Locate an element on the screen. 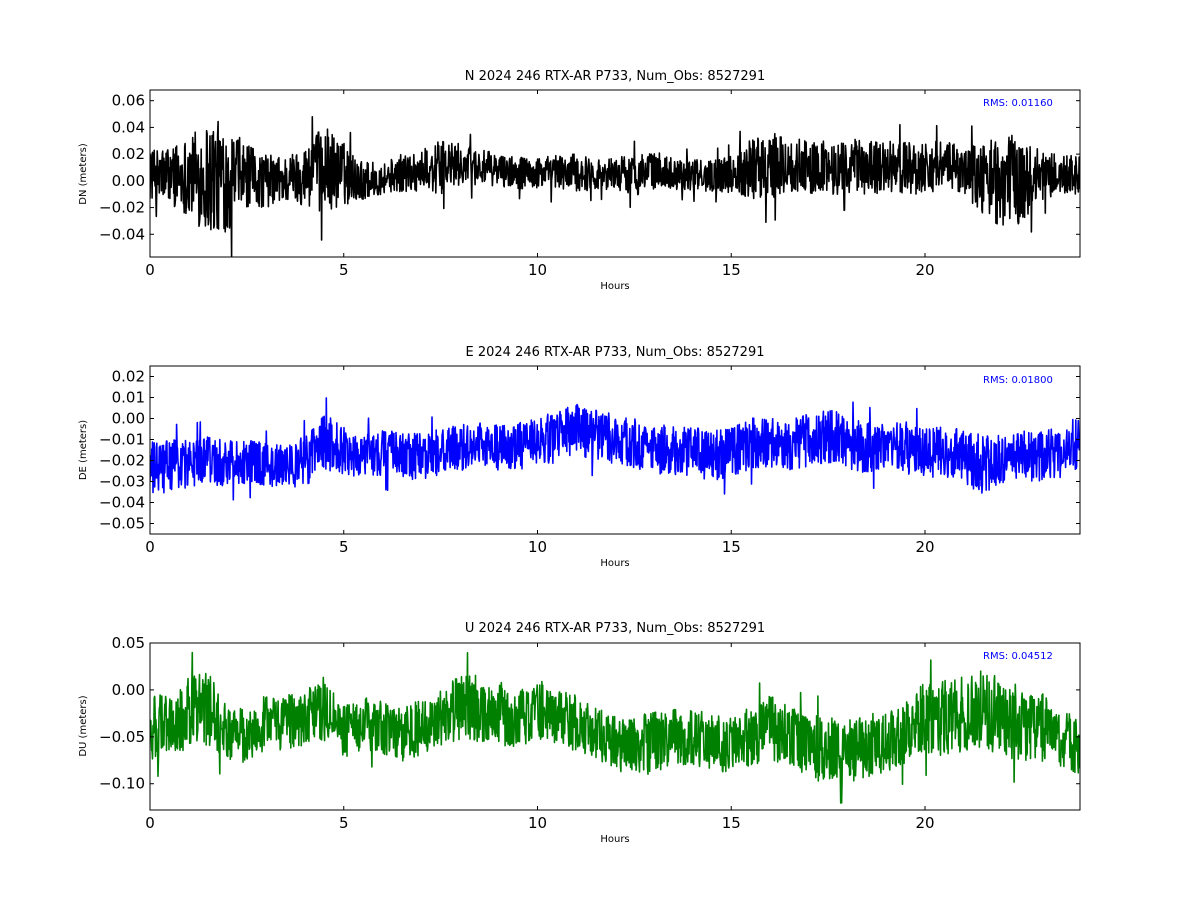  panel-e-ytick-label: 0.02 is located at coordinates (128, 377).